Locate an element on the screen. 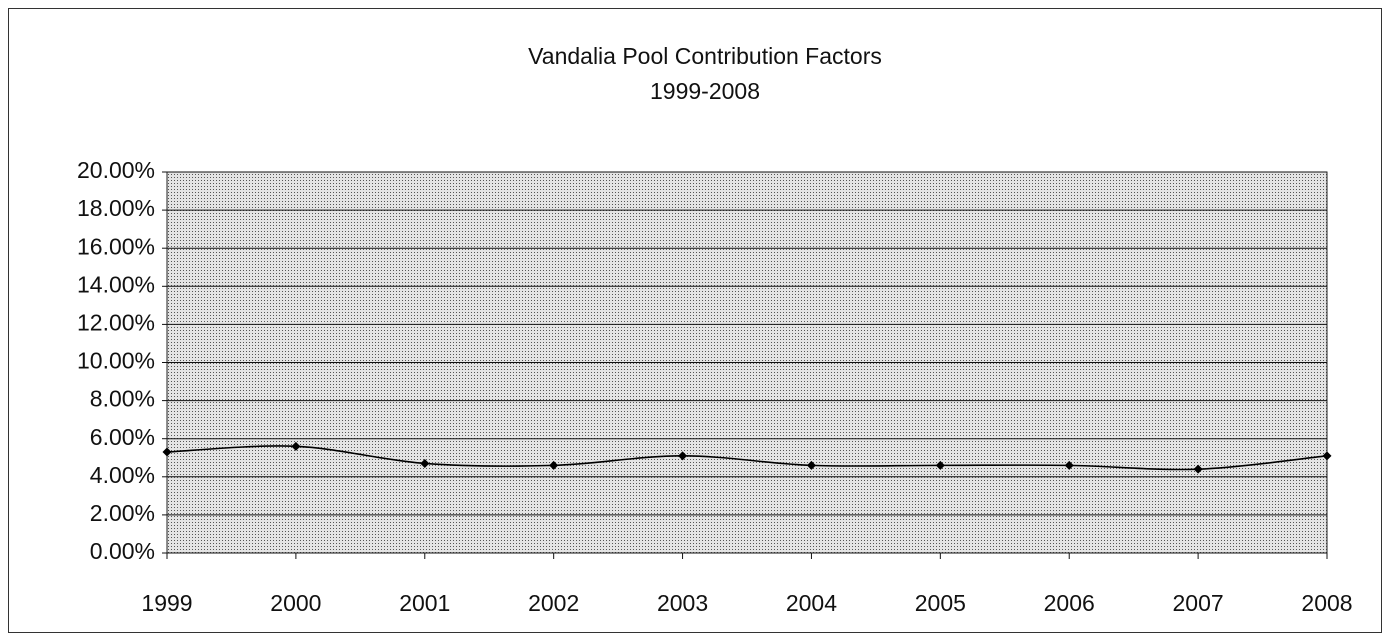 The width and height of the screenshot is (1390, 643). y-tick-label: 0.00% is located at coordinates (122, 551).